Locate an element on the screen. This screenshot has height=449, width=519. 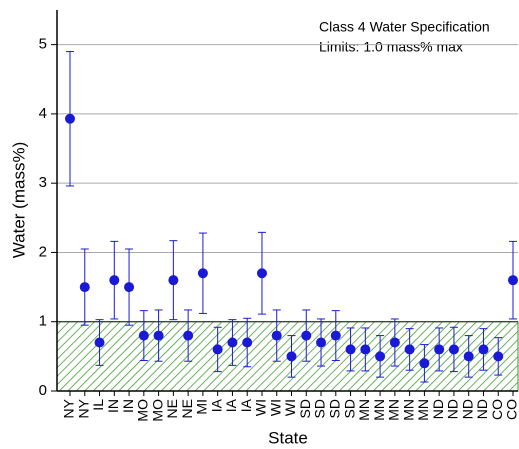
y-tick-label: 1 is located at coordinates (43, 321).